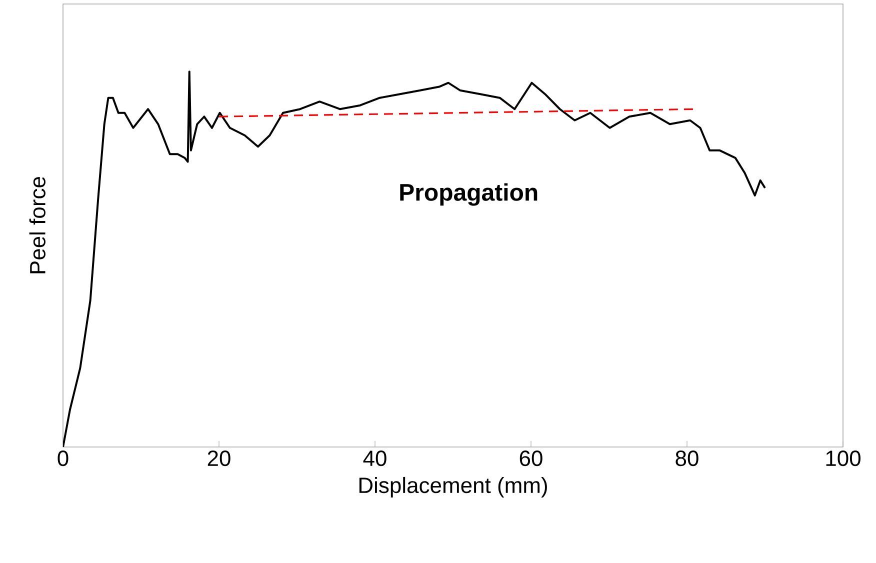 The width and height of the screenshot is (876, 563). Describe the element at coordinates (453, 487) in the screenshot. I see `x-axis-title: Displacement (mm)` at that location.